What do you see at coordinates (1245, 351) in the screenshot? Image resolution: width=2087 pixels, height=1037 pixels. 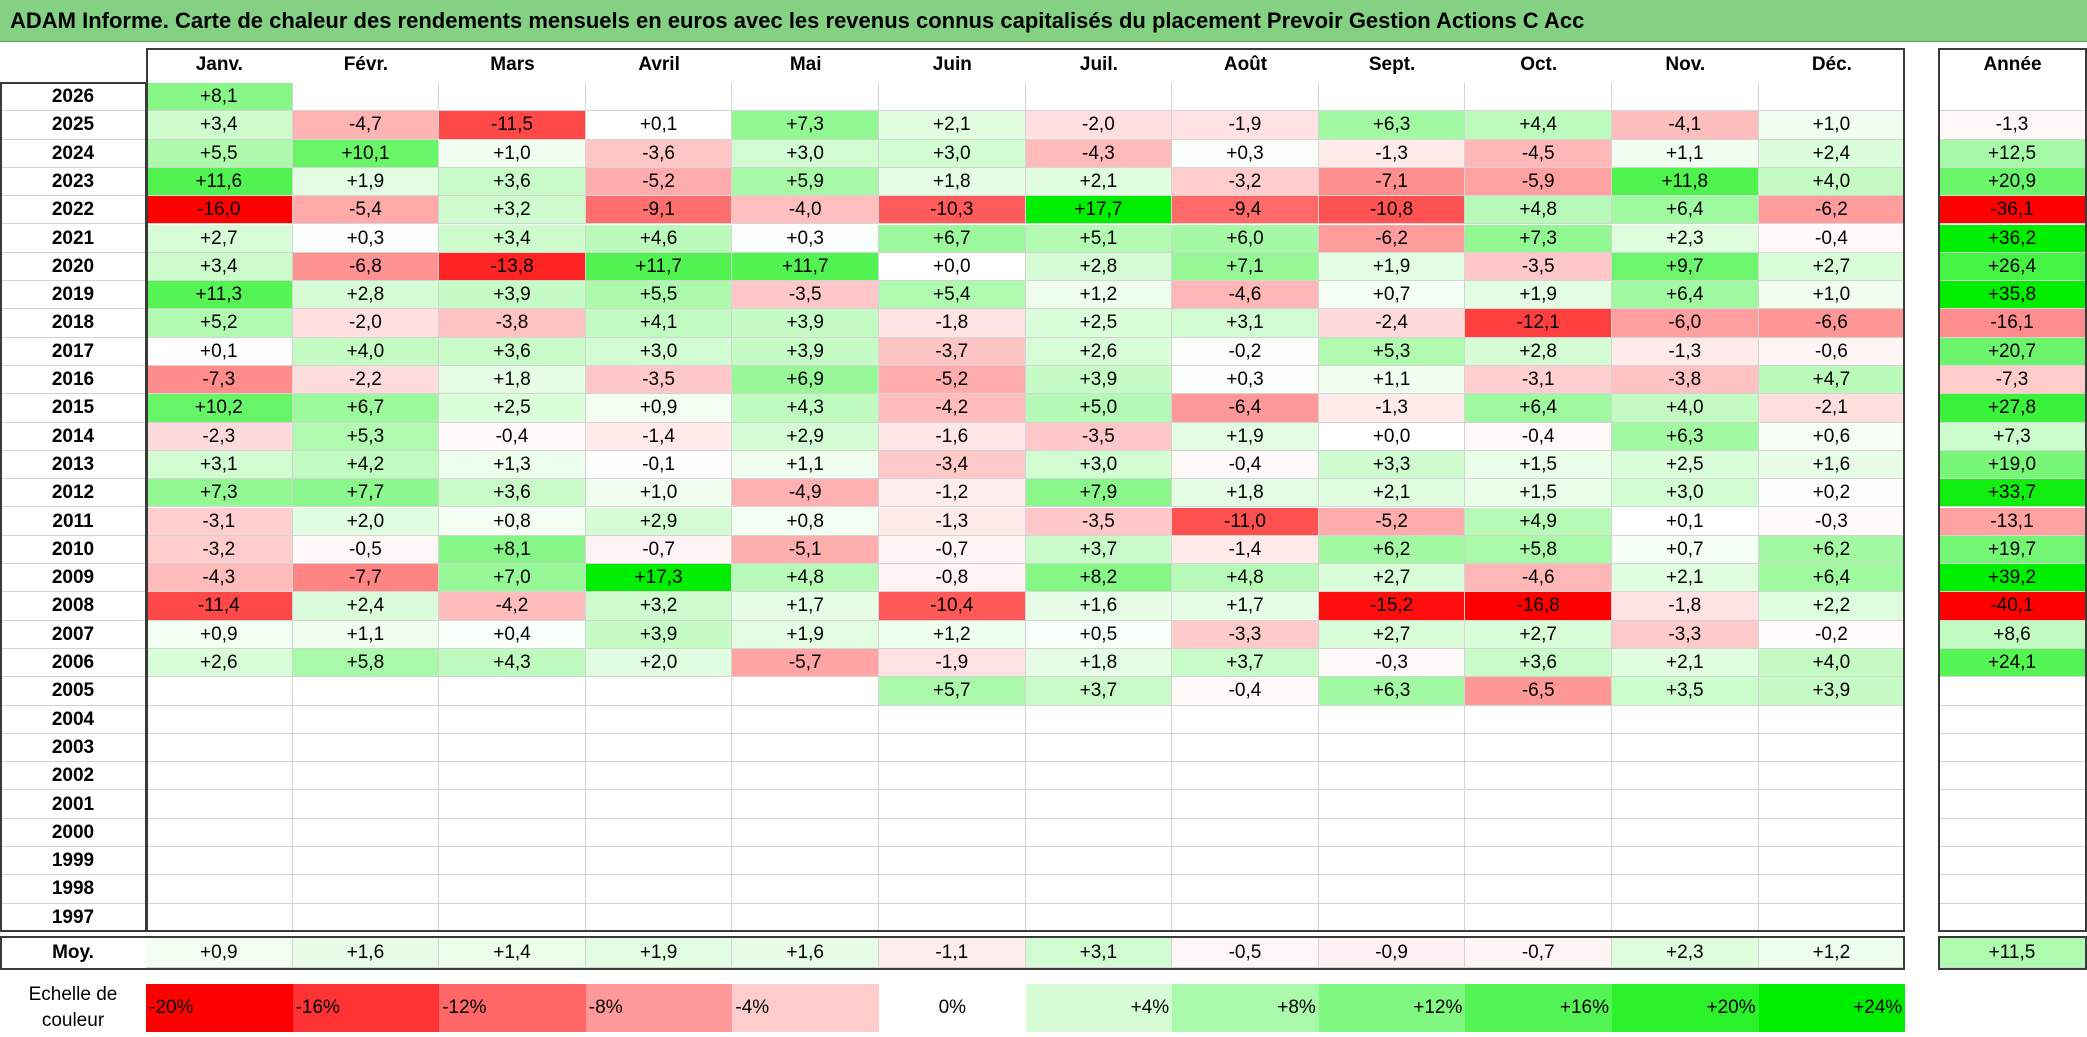 I see `heatmap-cell: -0,2` at bounding box center [1245, 351].